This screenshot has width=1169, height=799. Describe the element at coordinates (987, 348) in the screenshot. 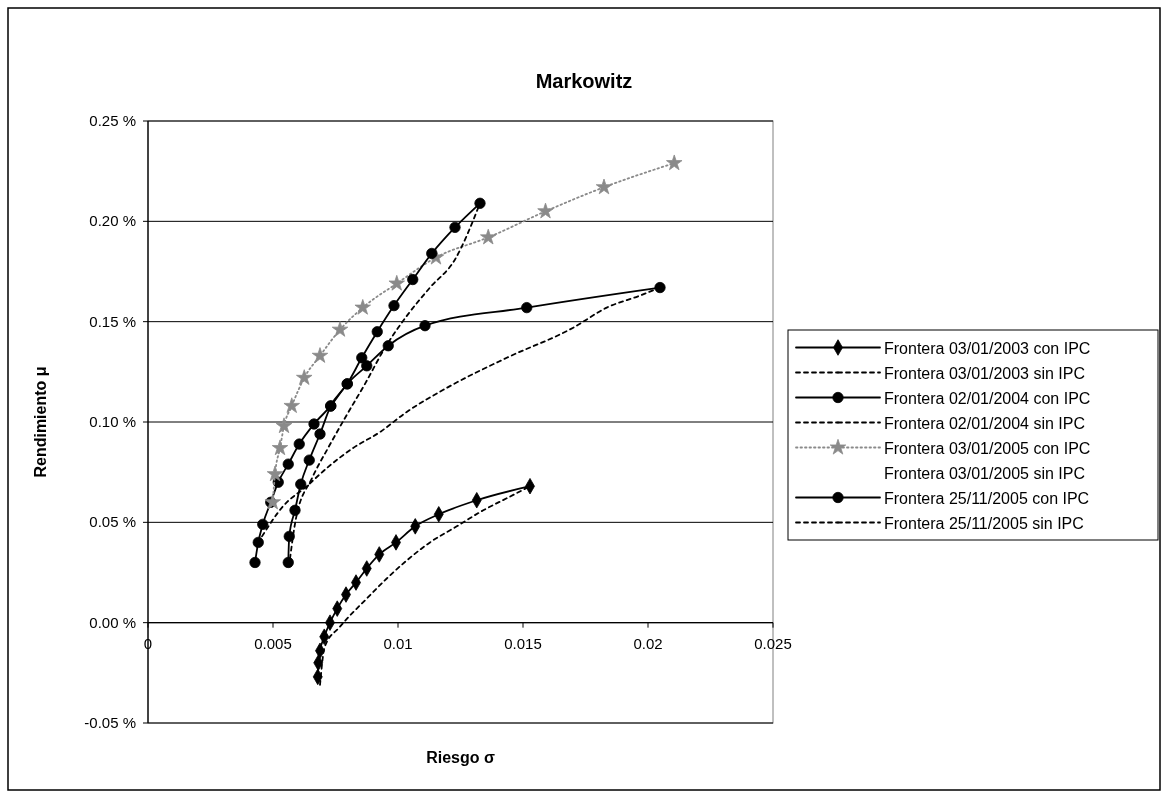

I see `legend-label: Frontera 03/01/2003 con IPC` at that location.